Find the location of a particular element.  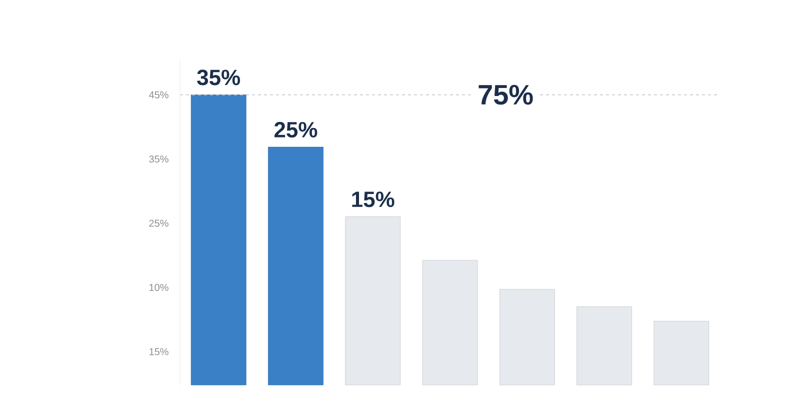

text: 25% is located at coordinates (158, 223).